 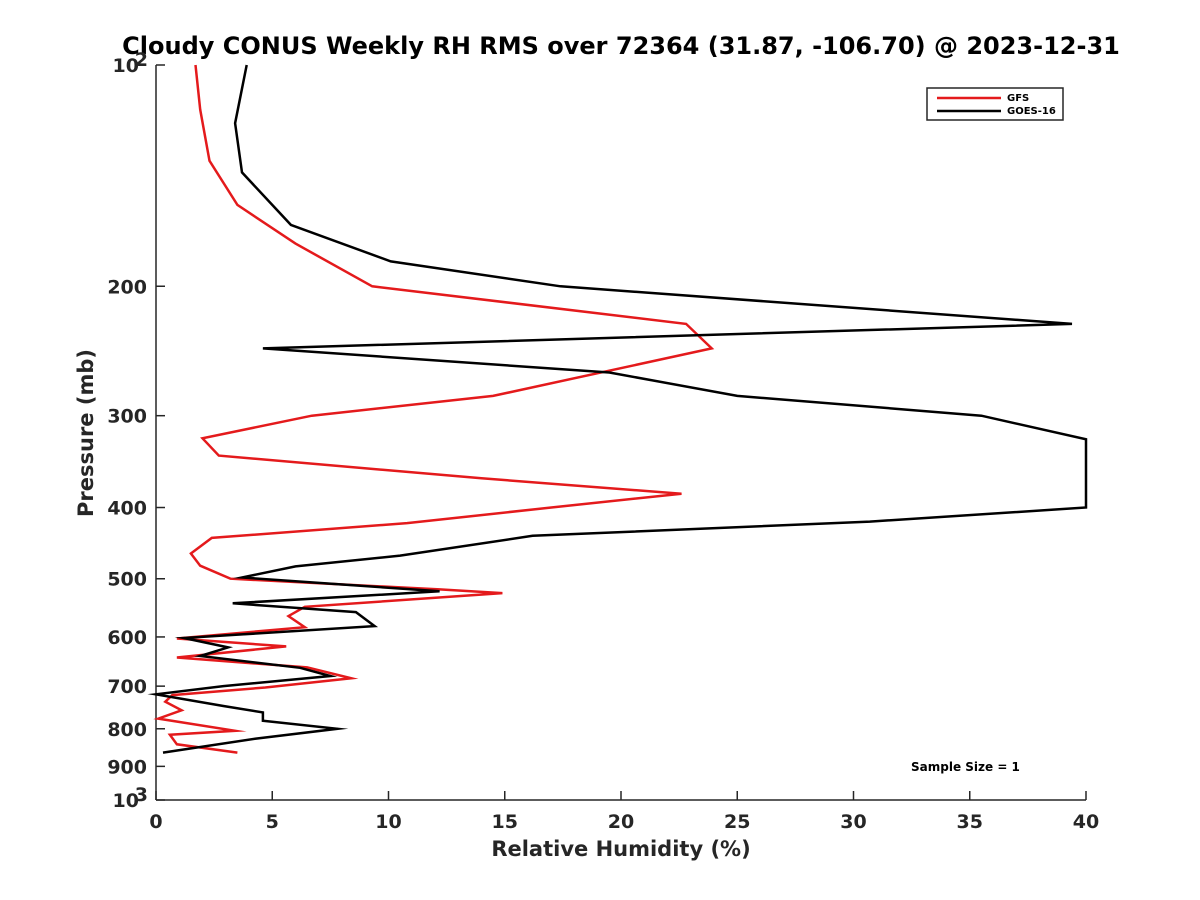 I want to click on legend: GFS GOES-16, so click(x=995, y=104).